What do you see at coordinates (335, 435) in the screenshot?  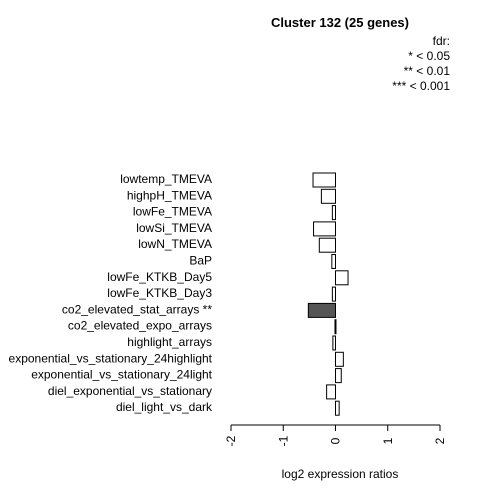 I see `x-axis: -2 -1 0 1 2` at bounding box center [335, 435].